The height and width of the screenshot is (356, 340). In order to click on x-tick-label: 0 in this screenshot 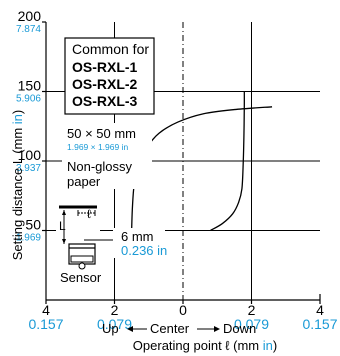, I will do `click(183, 310)`.